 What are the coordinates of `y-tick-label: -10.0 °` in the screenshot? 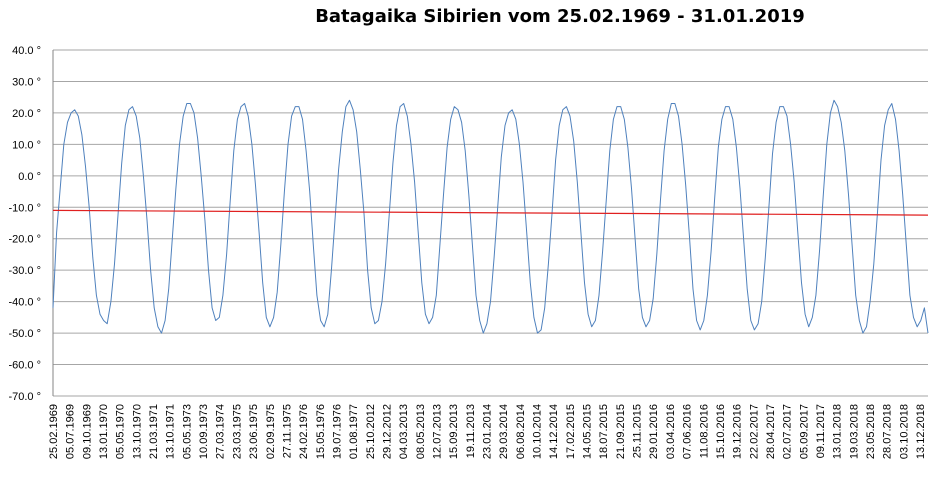 It's located at (24, 208).